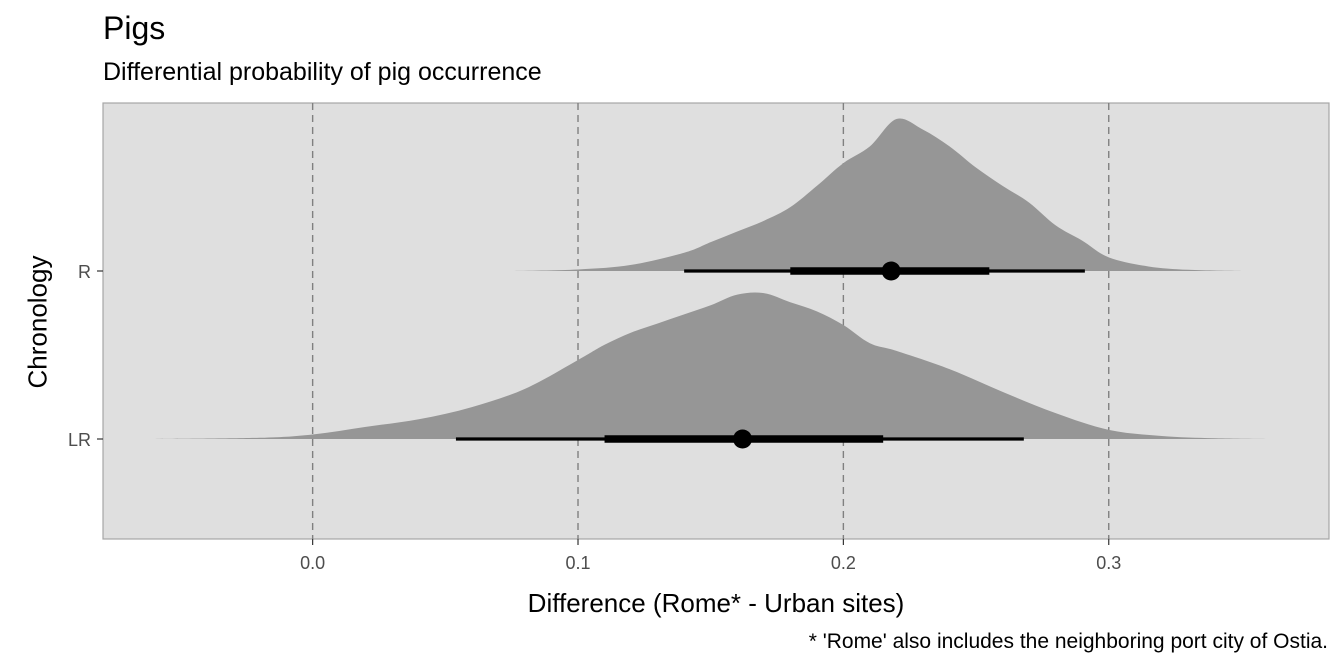  Describe the element at coordinates (312, 563) in the screenshot. I see `x-tick-label: 0.0` at that location.